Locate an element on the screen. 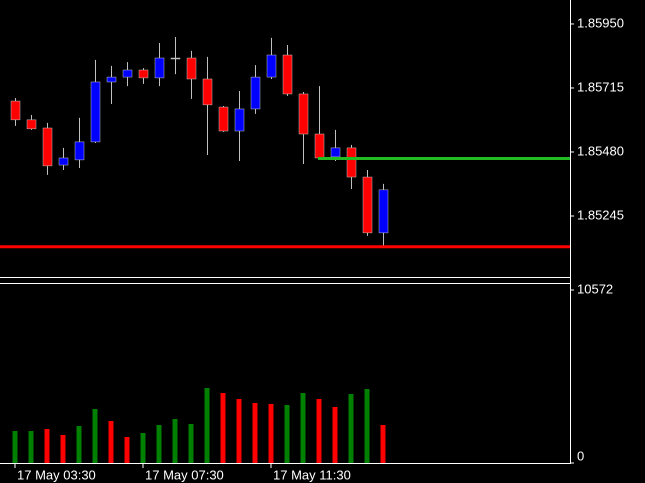  y-tick-label: 10572 is located at coordinates (595, 288).